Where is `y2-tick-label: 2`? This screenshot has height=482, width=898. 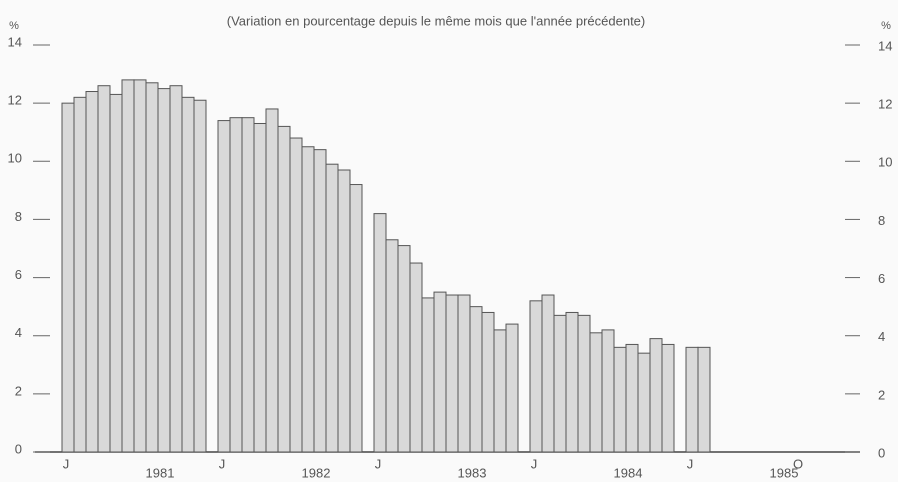 y2-tick-label: 2 is located at coordinates (881, 394).